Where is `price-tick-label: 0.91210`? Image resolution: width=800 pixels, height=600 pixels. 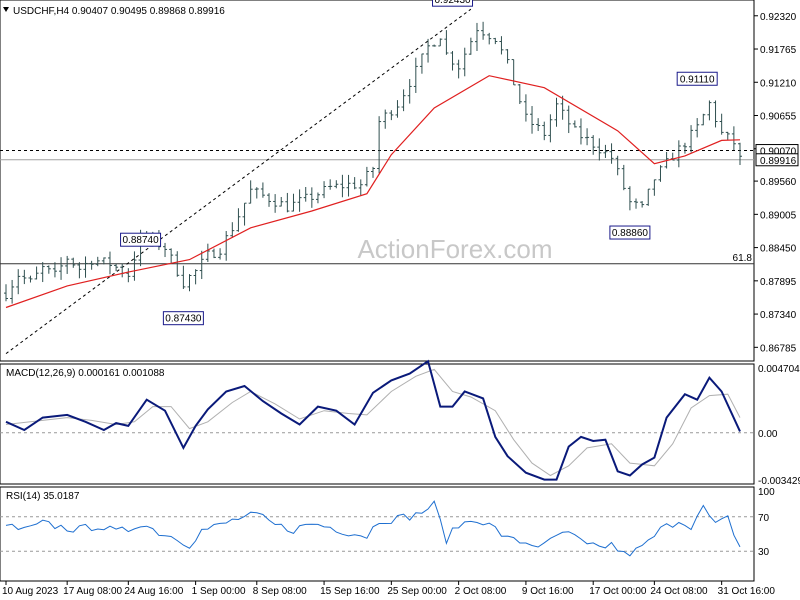 price-tick-label: 0.91210 is located at coordinates (778, 83).